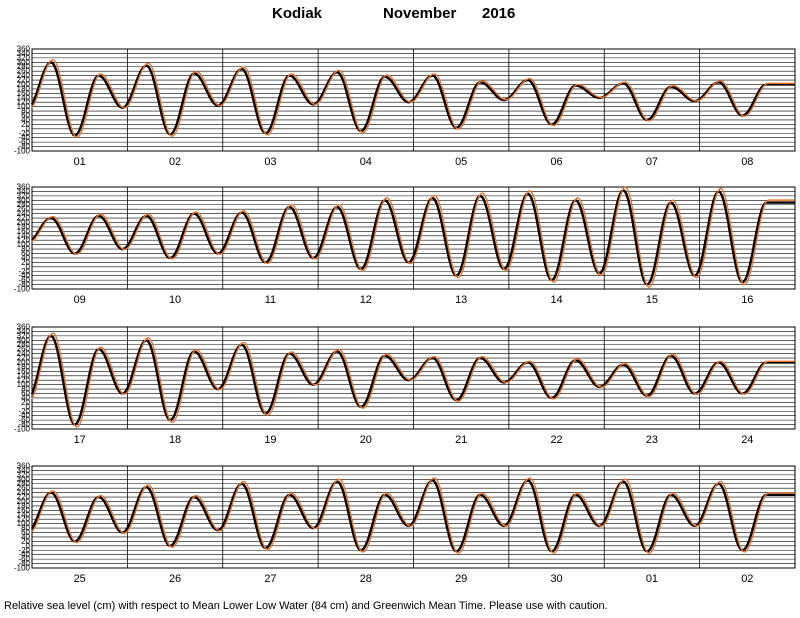  What do you see at coordinates (366, 579) in the screenshot?
I see `day-label: 28` at bounding box center [366, 579].